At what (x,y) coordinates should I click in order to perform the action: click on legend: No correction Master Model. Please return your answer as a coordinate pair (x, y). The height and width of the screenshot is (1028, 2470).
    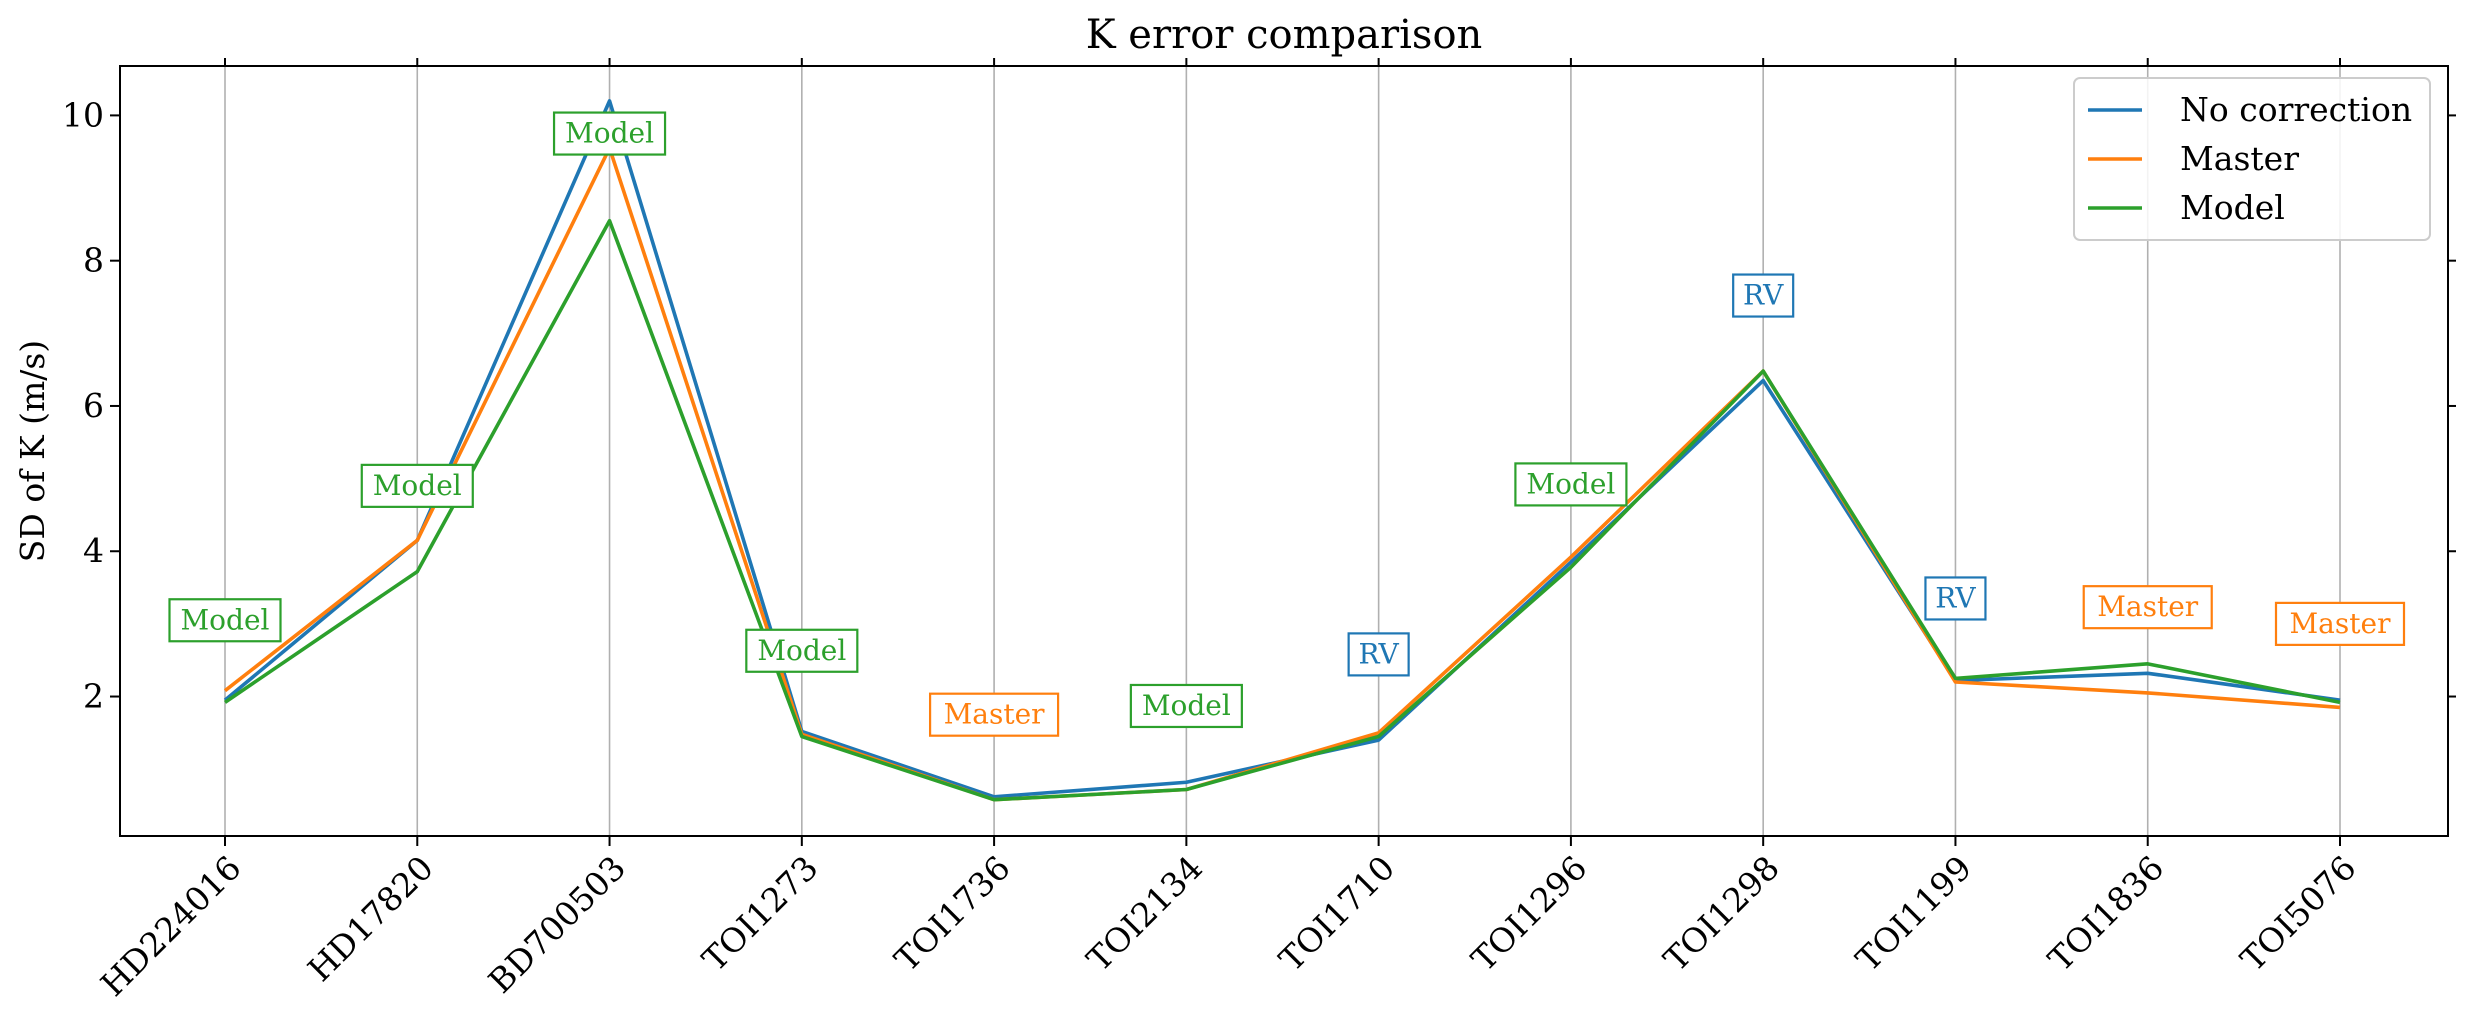
    Looking at the image, I should click on (2252, 159).